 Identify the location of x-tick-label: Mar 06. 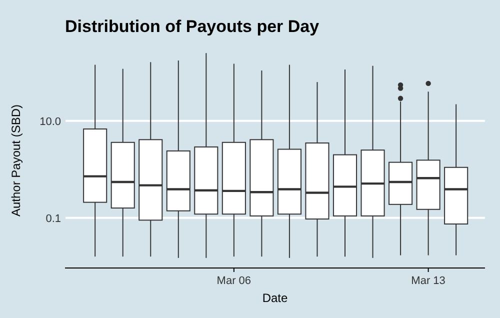
(234, 281).